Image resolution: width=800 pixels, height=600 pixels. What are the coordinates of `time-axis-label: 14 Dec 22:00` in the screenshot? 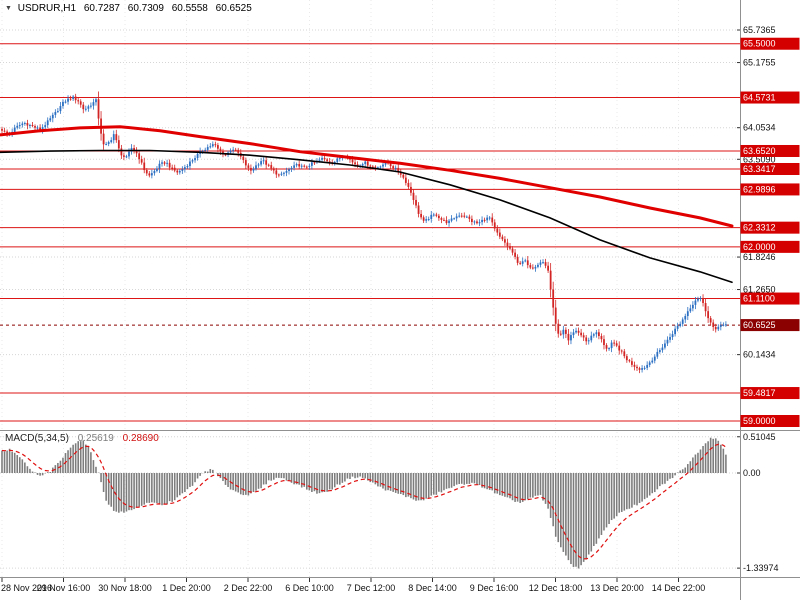 It's located at (679, 588).